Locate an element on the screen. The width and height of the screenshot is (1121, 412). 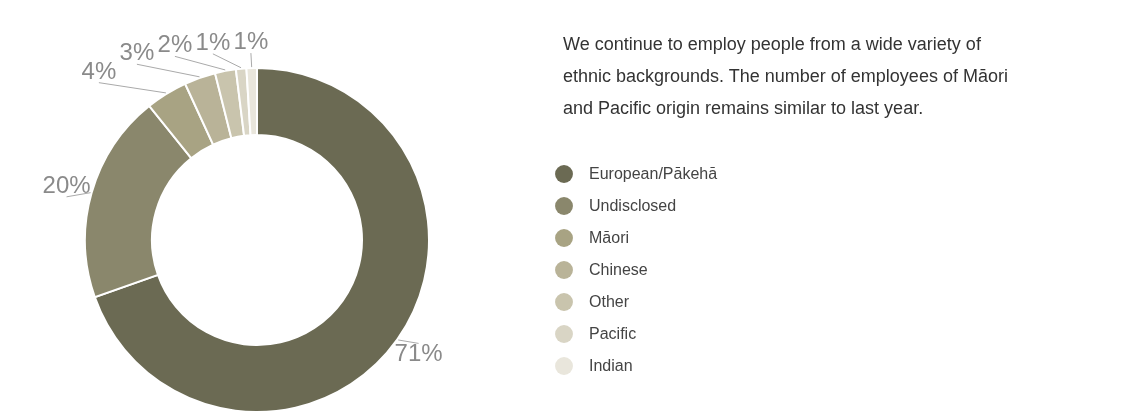
data-label: 3% is located at coordinates (137, 52).